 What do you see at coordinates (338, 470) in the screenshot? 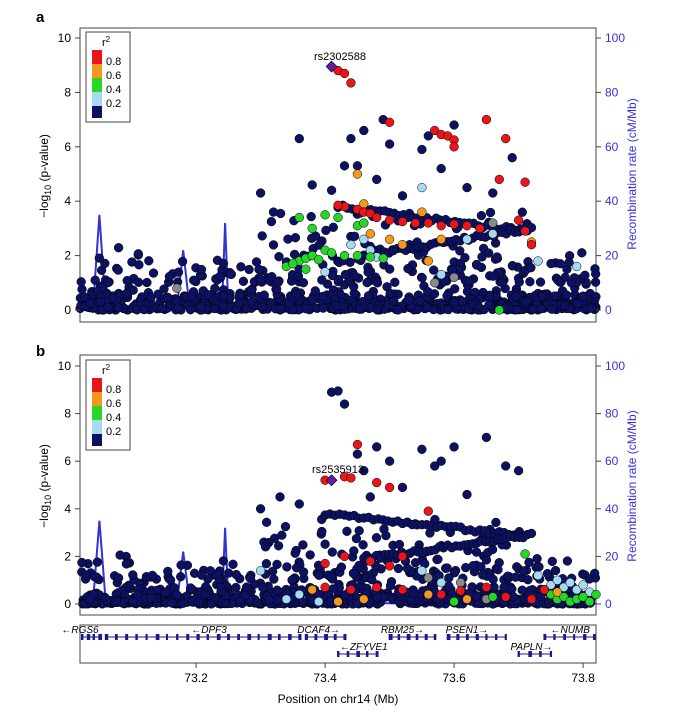
I see `lead-snp-label: rs2535913` at bounding box center [338, 470].